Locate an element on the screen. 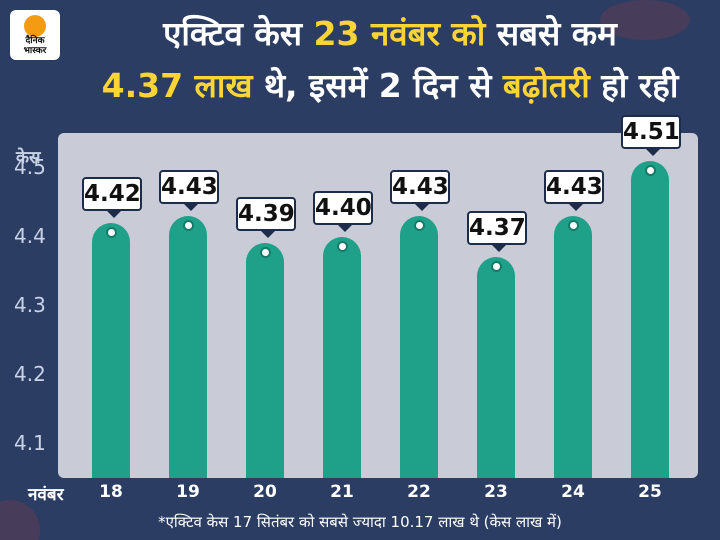  virus-decoration is located at coordinates (645, 20).